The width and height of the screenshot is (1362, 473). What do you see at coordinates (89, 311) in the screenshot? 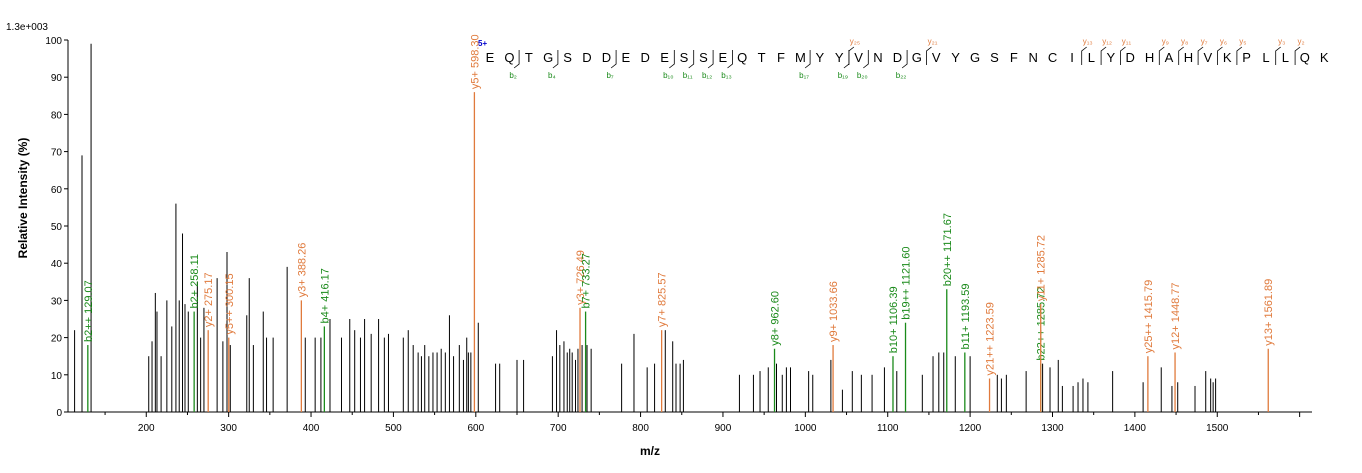
I see `peak-label: b2++ 129.07` at bounding box center [89, 311].